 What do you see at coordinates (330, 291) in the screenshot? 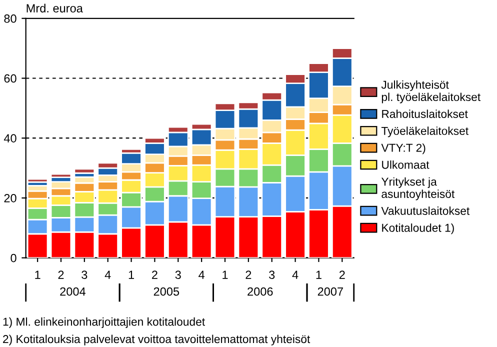
I see `text: 2007` at bounding box center [330, 291].